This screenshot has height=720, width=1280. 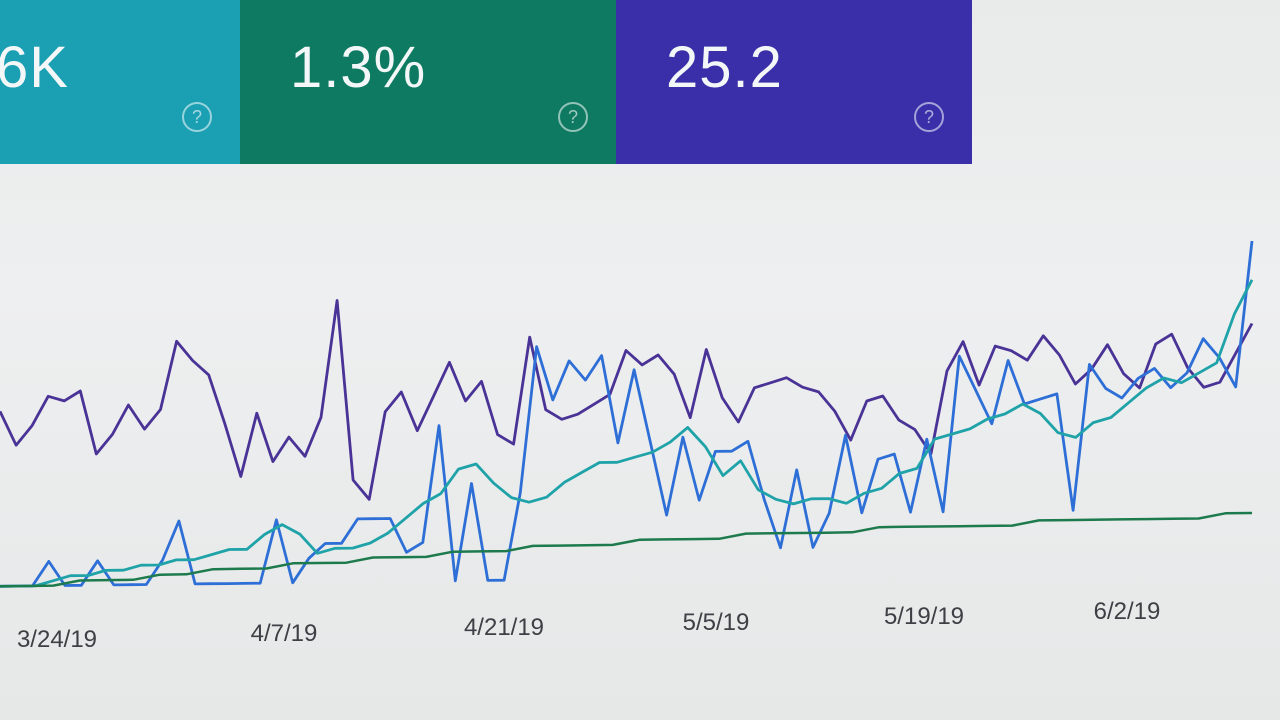 I want to click on metric-value: 25.2, so click(x=724, y=67).